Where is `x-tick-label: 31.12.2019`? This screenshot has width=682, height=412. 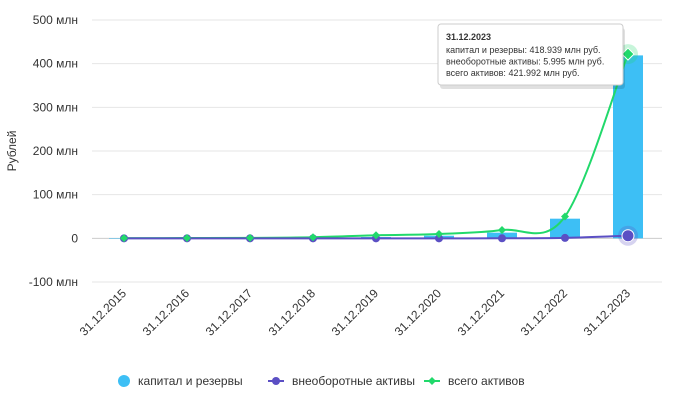
x-tick-label: 31.12.2019 is located at coordinates (355, 312).